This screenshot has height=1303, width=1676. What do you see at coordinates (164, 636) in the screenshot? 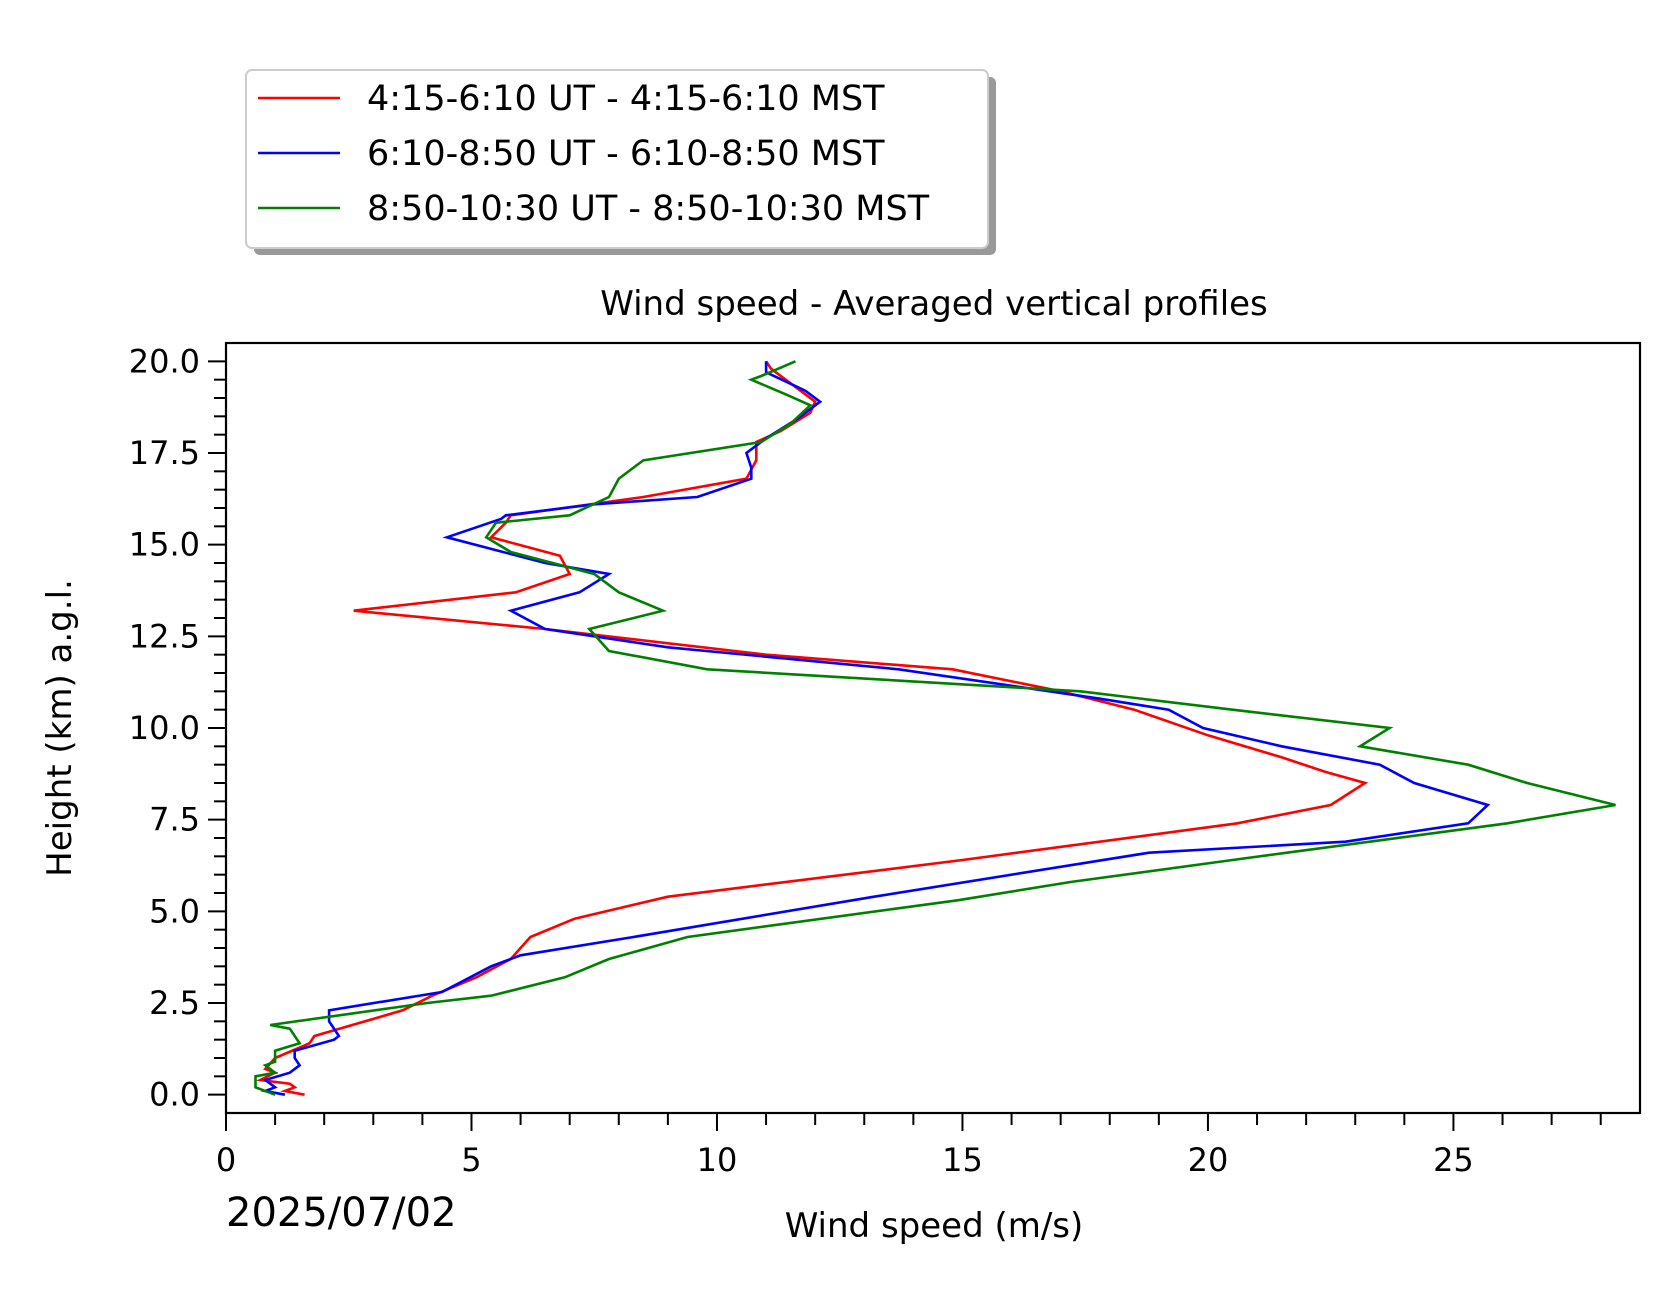
I see `y-tick-label: 12.5` at bounding box center [164, 636].